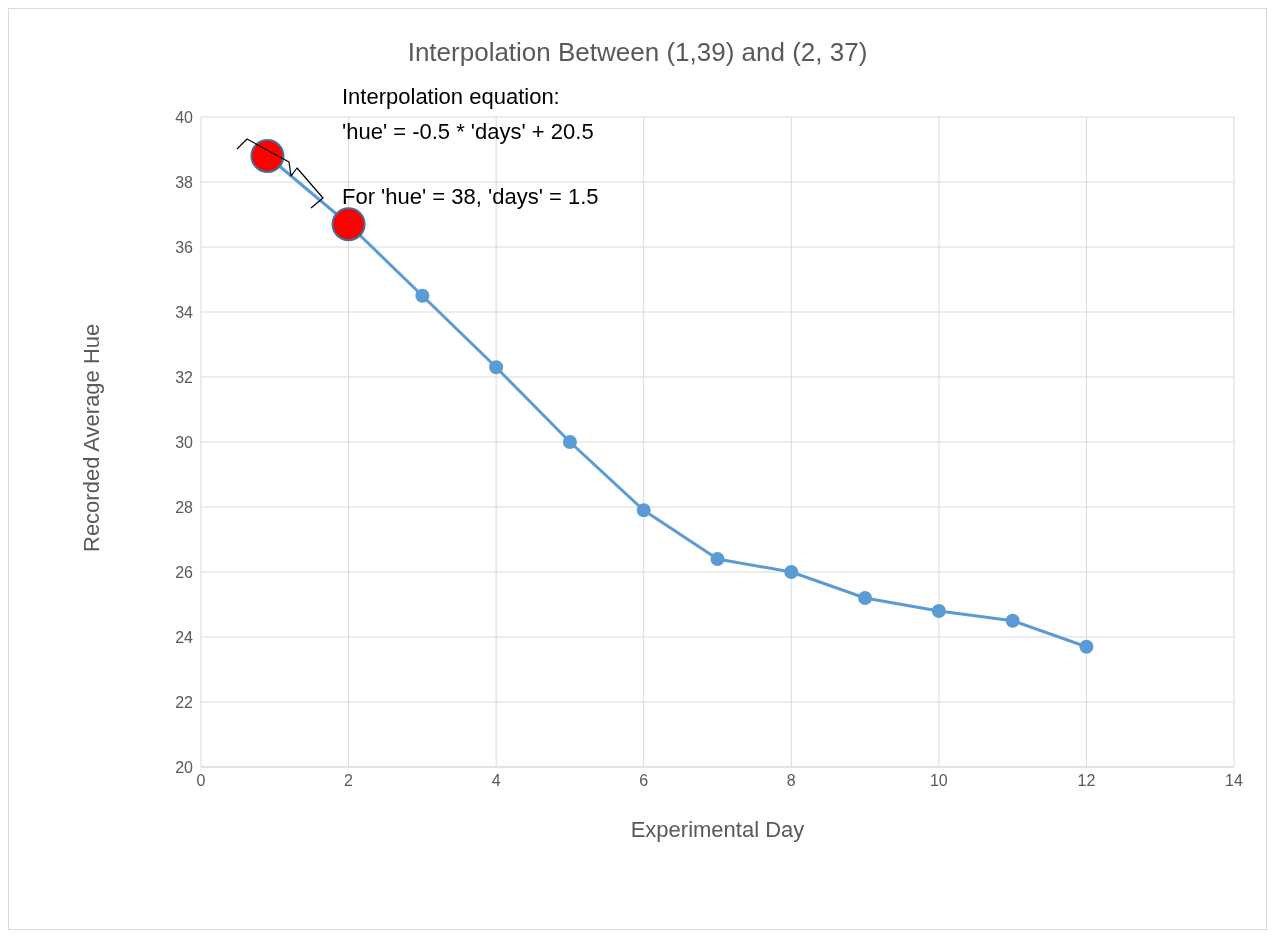  Describe the element at coordinates (184, 767) in the screenshot. I see `y-tick-label: 20` at that location.